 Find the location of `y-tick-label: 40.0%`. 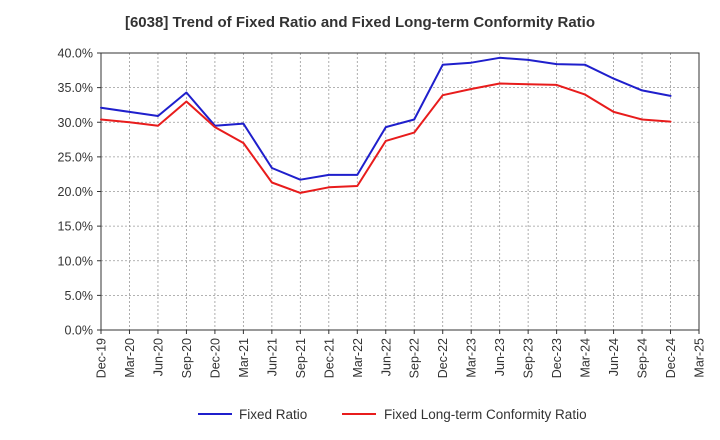

y-tick-label: 40.0% is located at coordinates (75, 54).